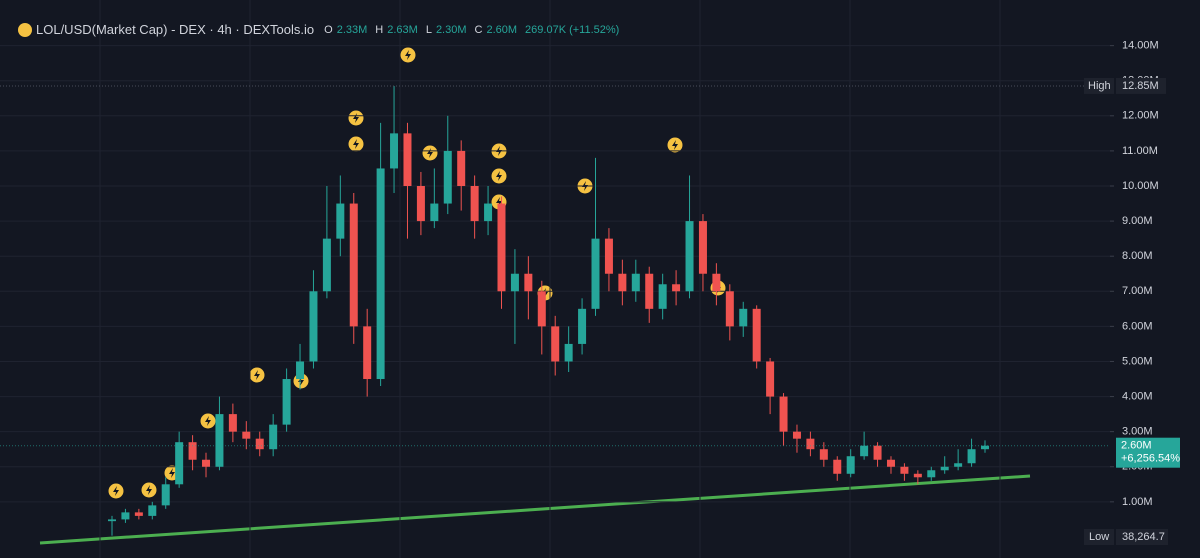 This screenshot has height=558, width=1200. Describe the element at coordinates (478, 29) in the screenshot. I see `ohlc-label: C` at that location.